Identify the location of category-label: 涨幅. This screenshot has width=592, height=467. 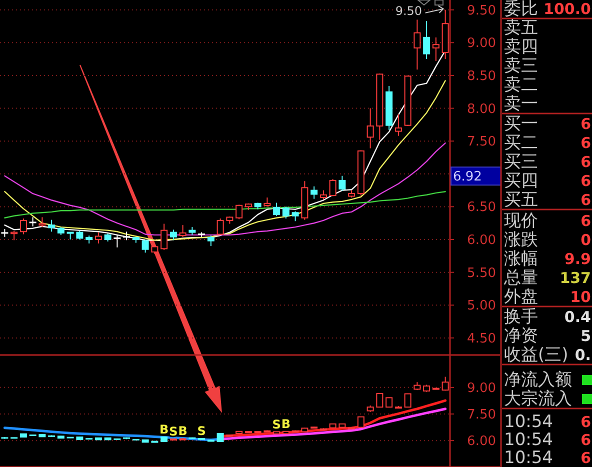
(521, 259).